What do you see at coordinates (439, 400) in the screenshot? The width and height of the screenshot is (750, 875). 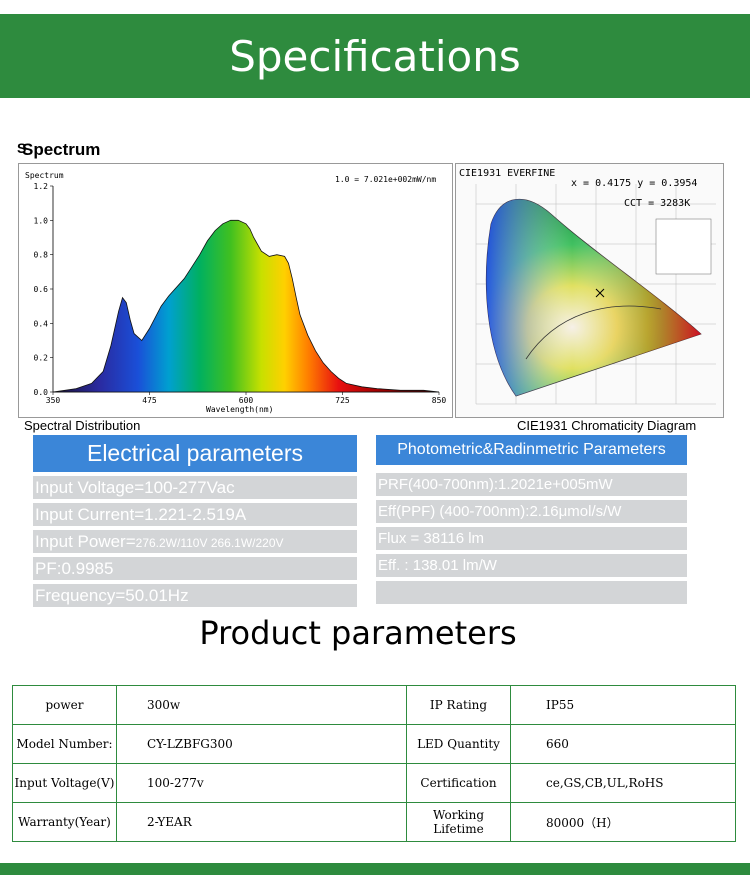 I see `x-tick-label: 850` at bounding box center [439, 400].